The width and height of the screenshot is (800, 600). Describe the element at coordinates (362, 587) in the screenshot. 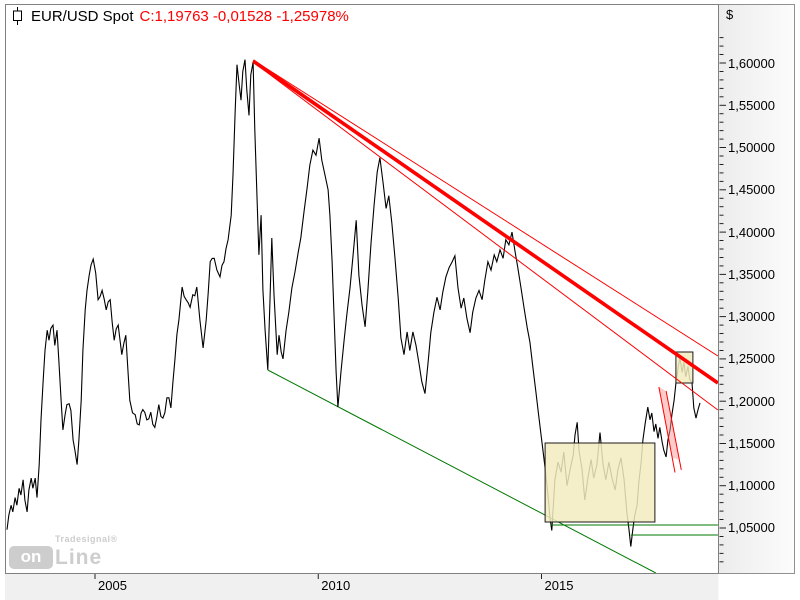

I see `x-axis-panel` at that location.